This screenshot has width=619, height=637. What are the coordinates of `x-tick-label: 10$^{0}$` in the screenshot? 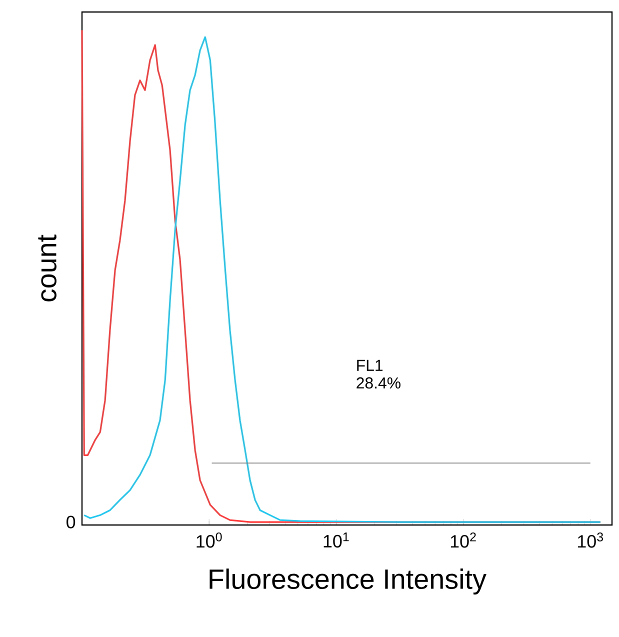 It's located at (209, 540).